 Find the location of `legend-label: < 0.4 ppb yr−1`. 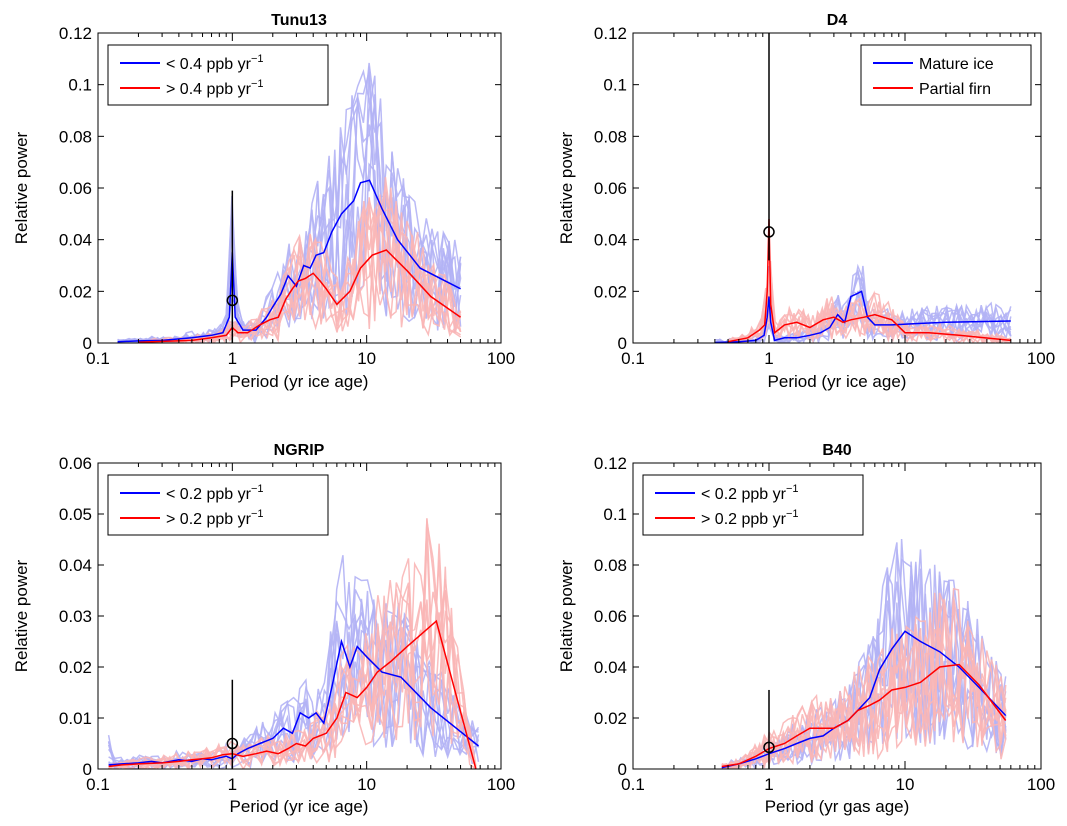

legend-label: < 0.4 ppb yr−1 is located at coordinates (215, 63).